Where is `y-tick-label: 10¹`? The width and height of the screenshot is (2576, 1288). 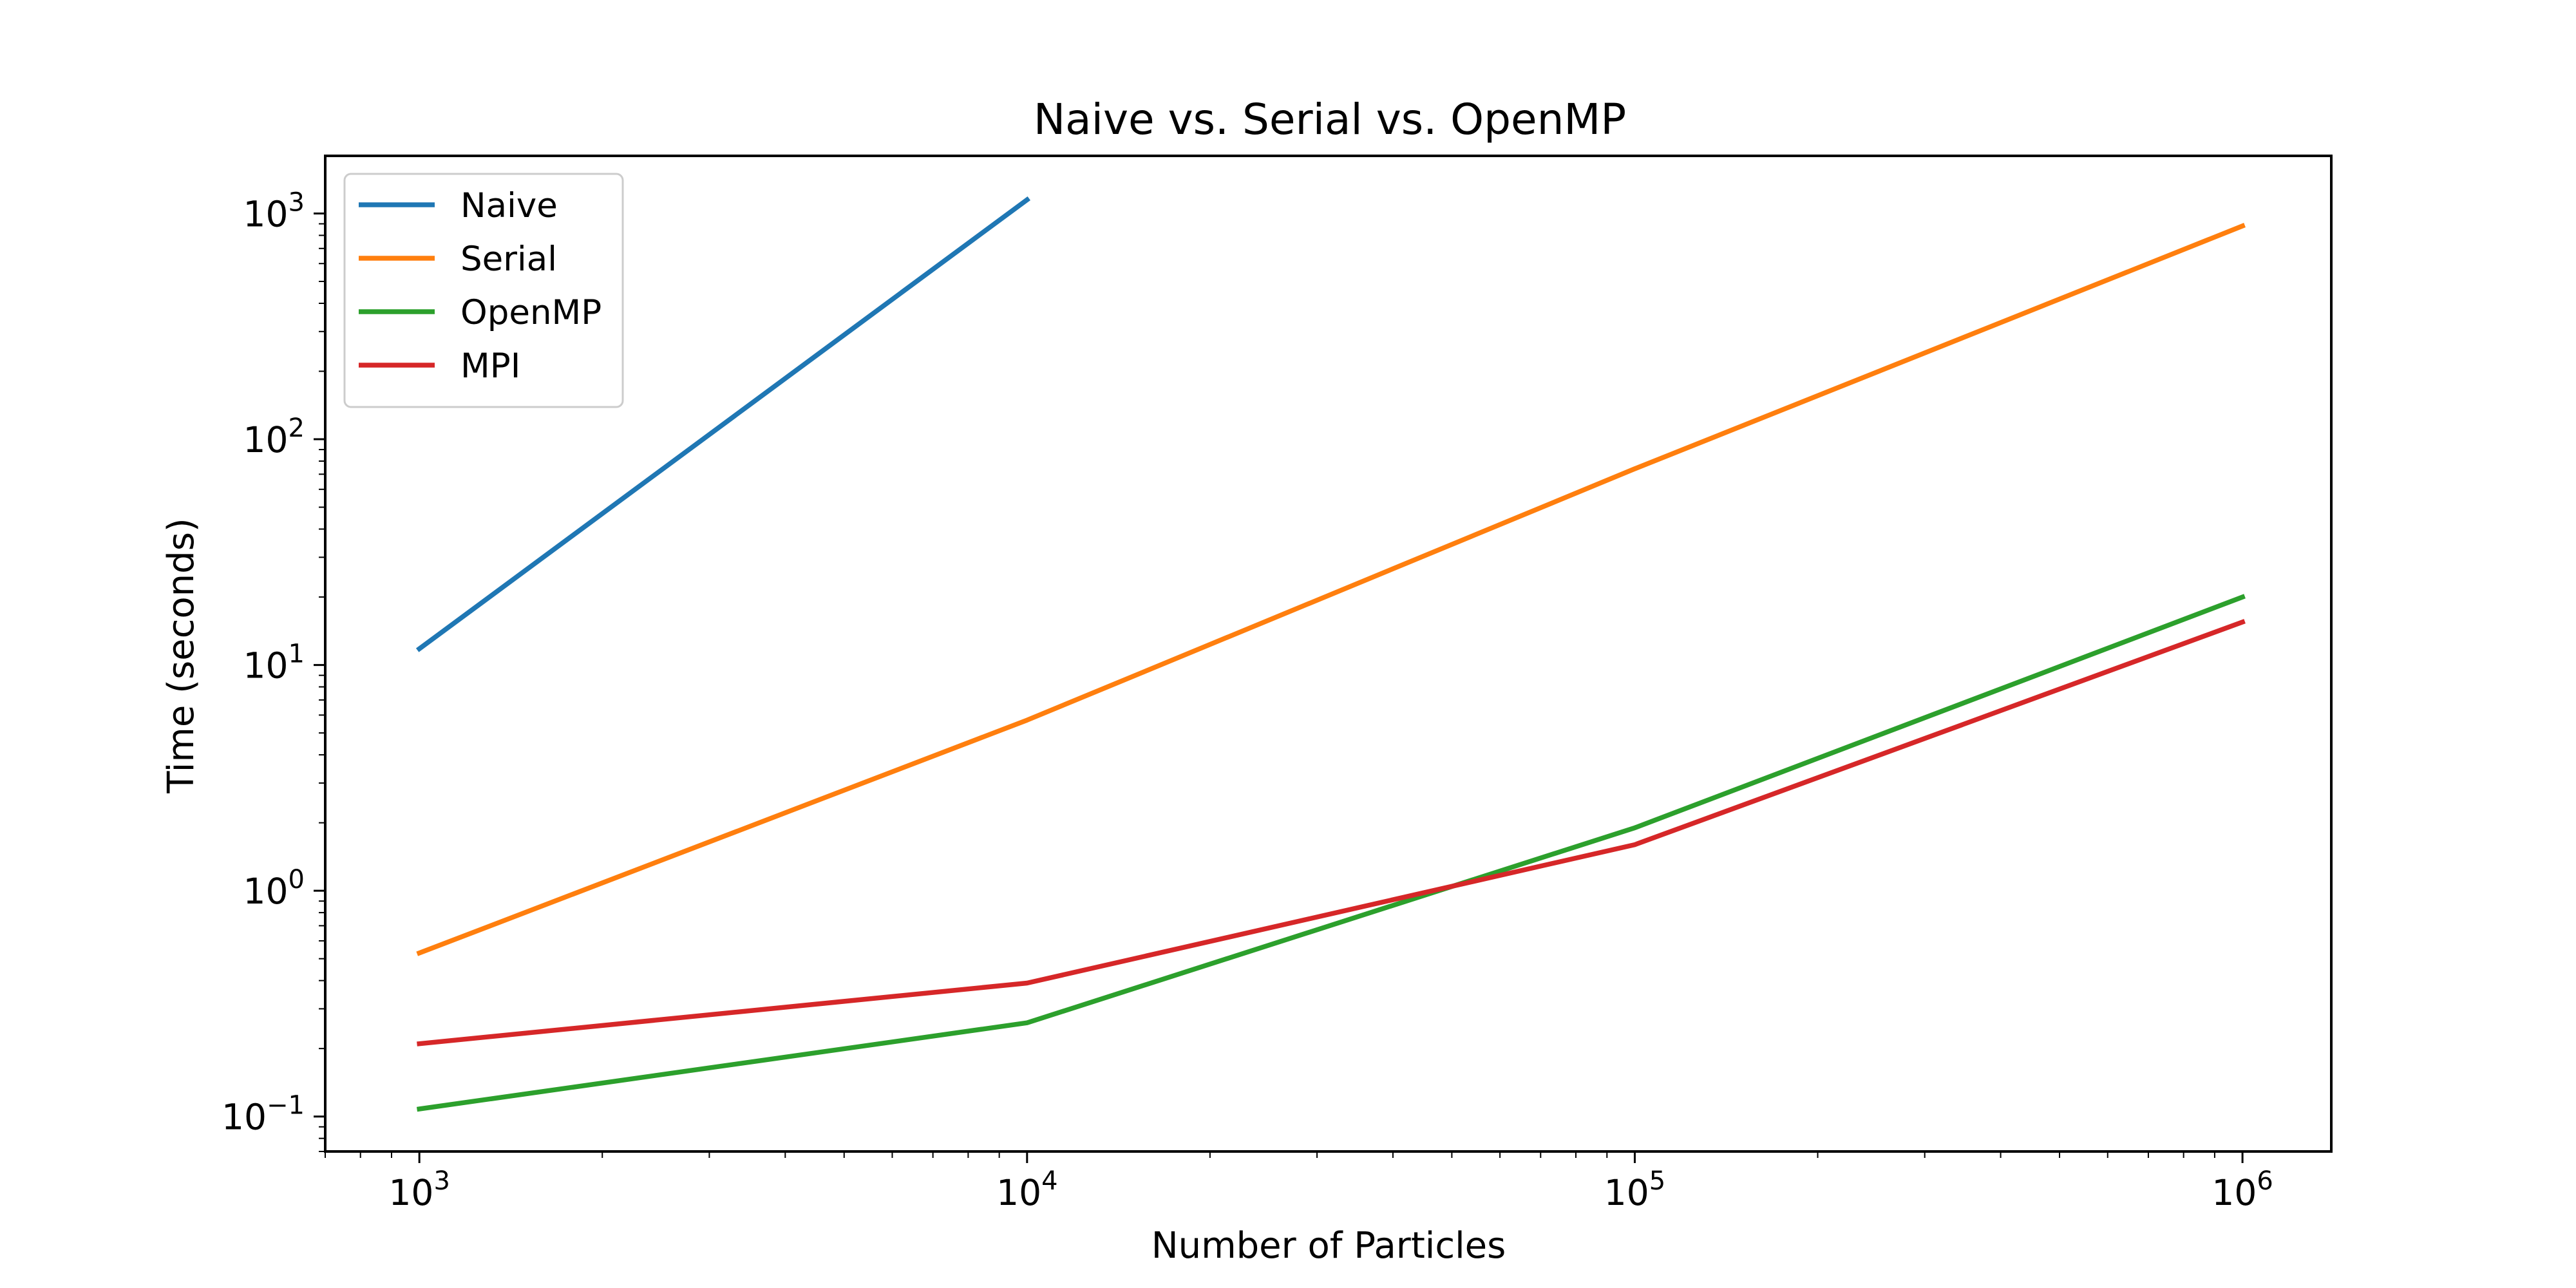
y-tick-label: 10¹ is located at coordinates (274, 663).